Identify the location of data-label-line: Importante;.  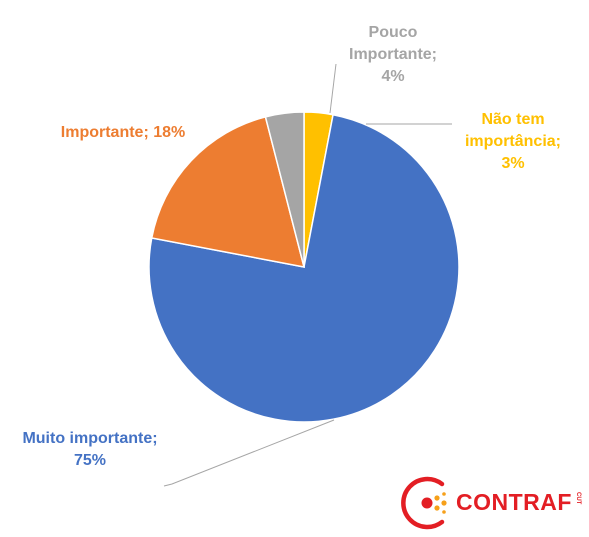
(393, 54).